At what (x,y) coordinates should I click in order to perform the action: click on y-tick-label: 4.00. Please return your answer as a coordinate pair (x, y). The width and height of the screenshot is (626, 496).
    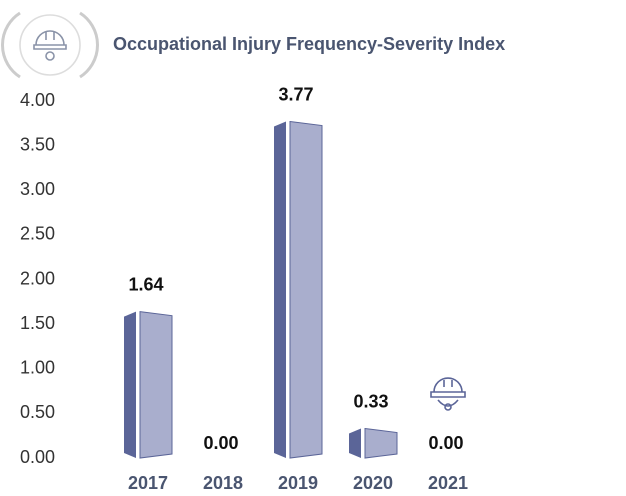
    Looking at the image, I should click on (37, 100).